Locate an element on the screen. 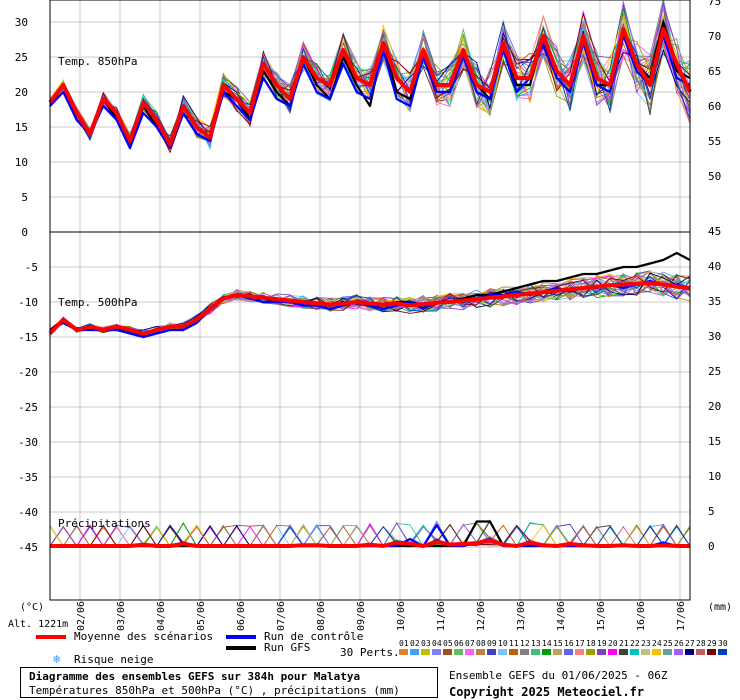  pert-number: 09 is located at coordinates (492, 643).